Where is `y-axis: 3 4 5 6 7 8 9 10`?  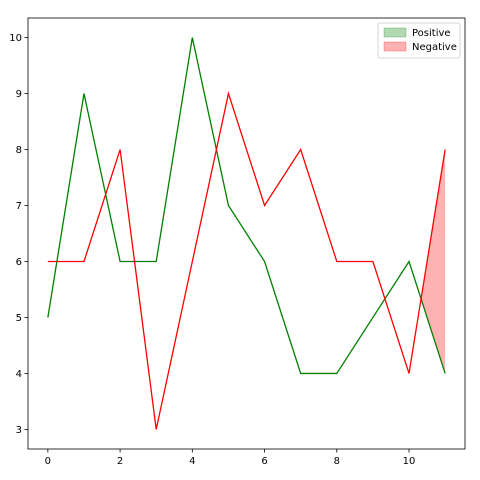
y-axis: 3 4 5 6 7 8 9 10 is located at coordinates (18, 234).